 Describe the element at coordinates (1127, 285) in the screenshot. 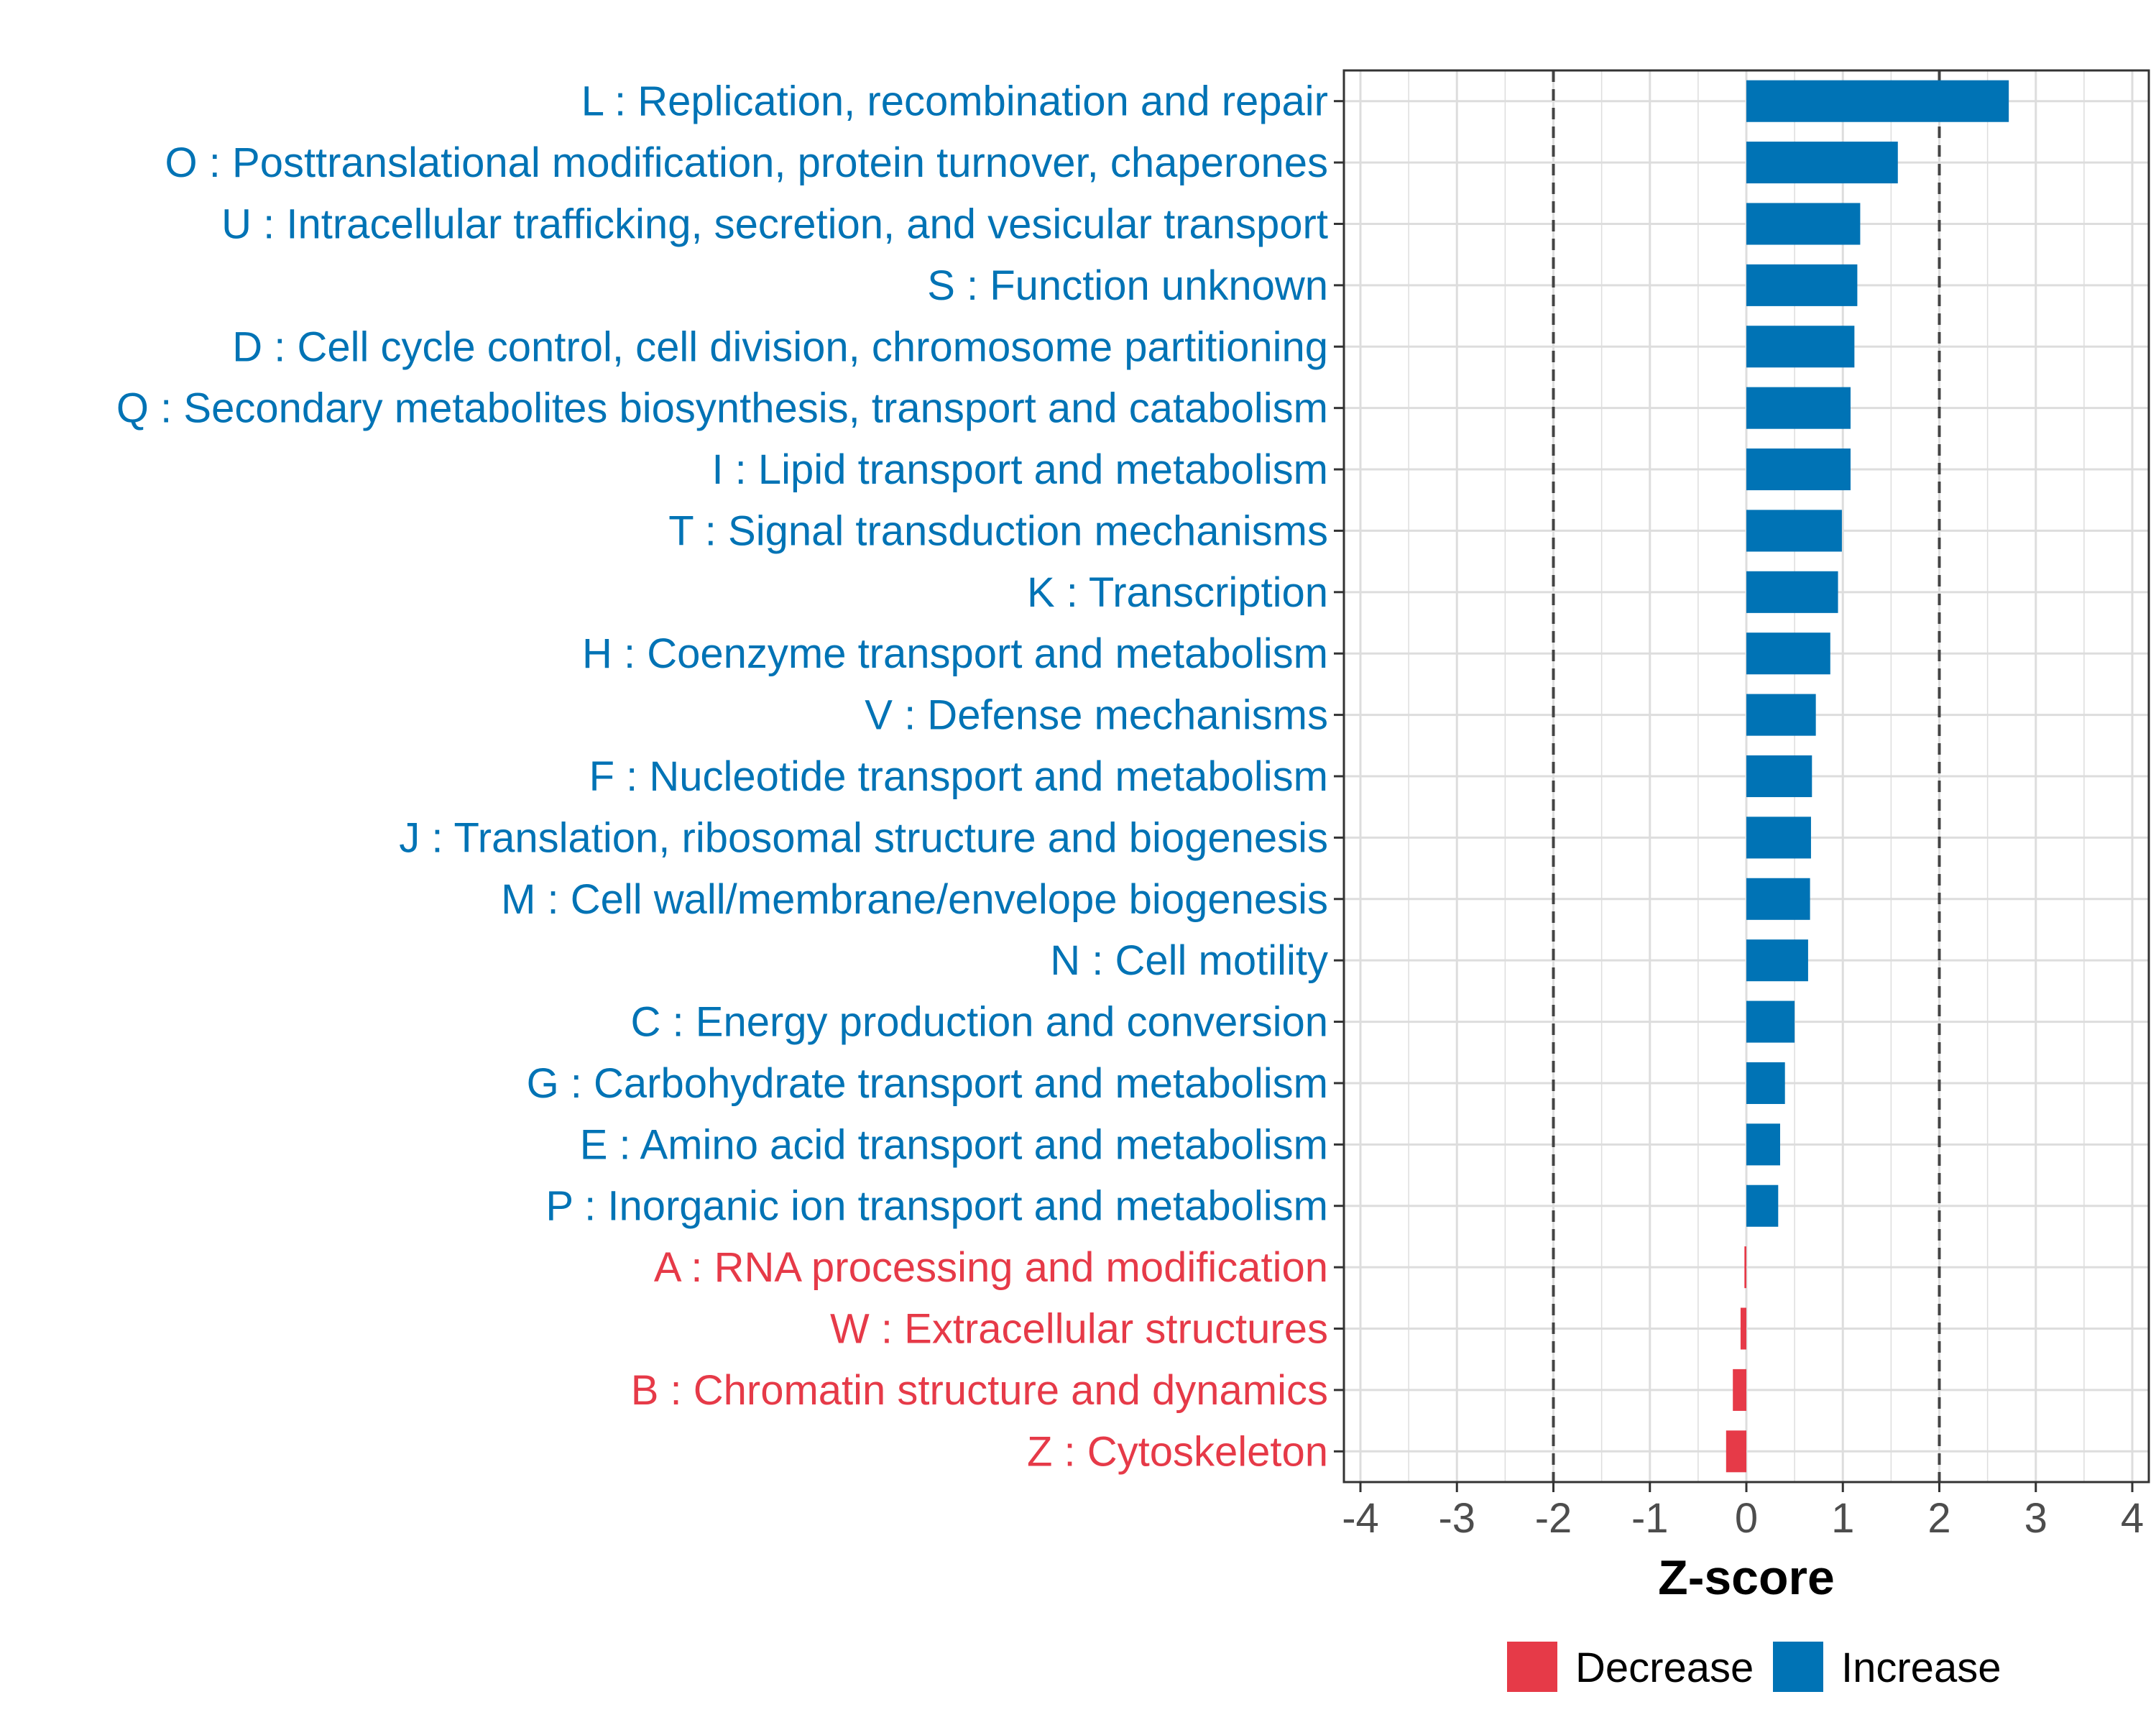

I see `category-label-3: S : Function unknown` at that location.